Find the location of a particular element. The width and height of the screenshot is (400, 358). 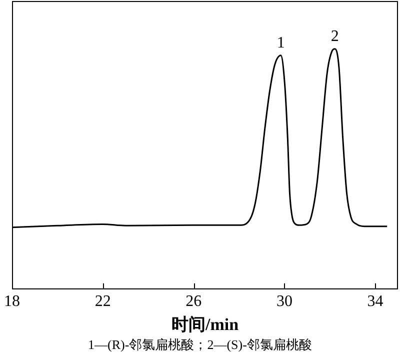

x-tick-label: 26 is located at coordinates (194, 301).